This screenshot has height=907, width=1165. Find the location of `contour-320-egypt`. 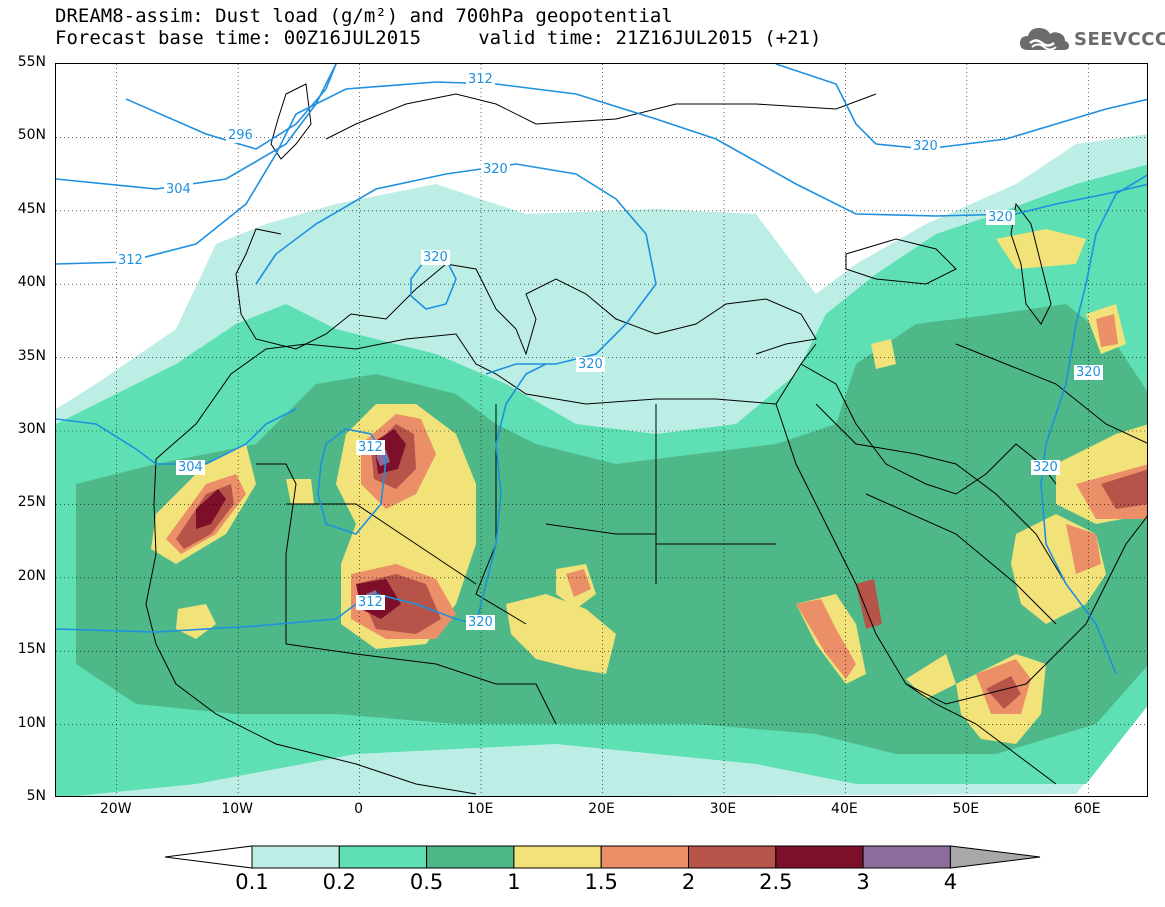

contour-320-egypt is located at coordinates (511, 494).